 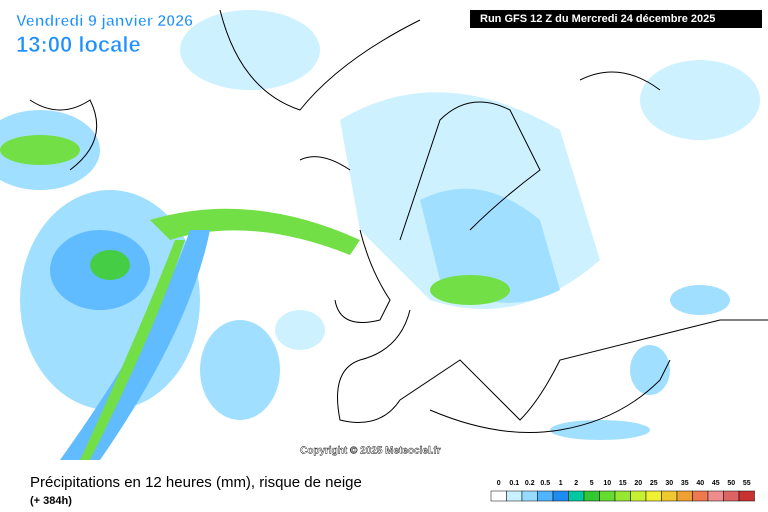 I want to click on legend-label: 10, so click(x=607, y=483).